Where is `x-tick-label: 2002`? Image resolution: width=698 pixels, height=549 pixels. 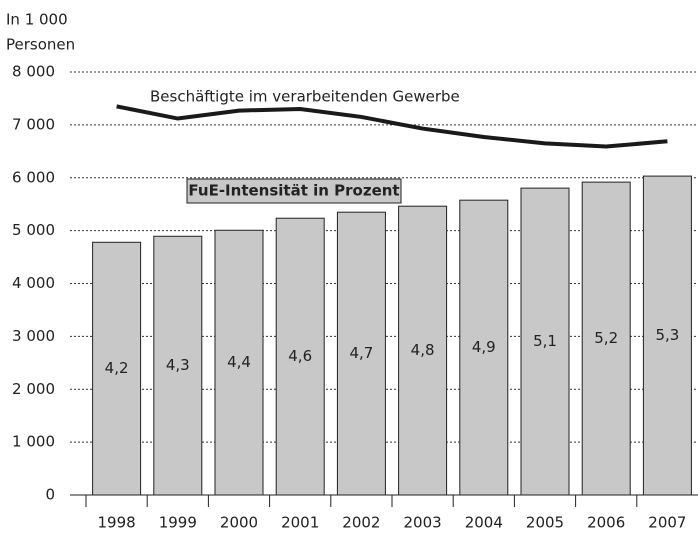
x-tick-label: 2002 is located at coordinates (361, 523).